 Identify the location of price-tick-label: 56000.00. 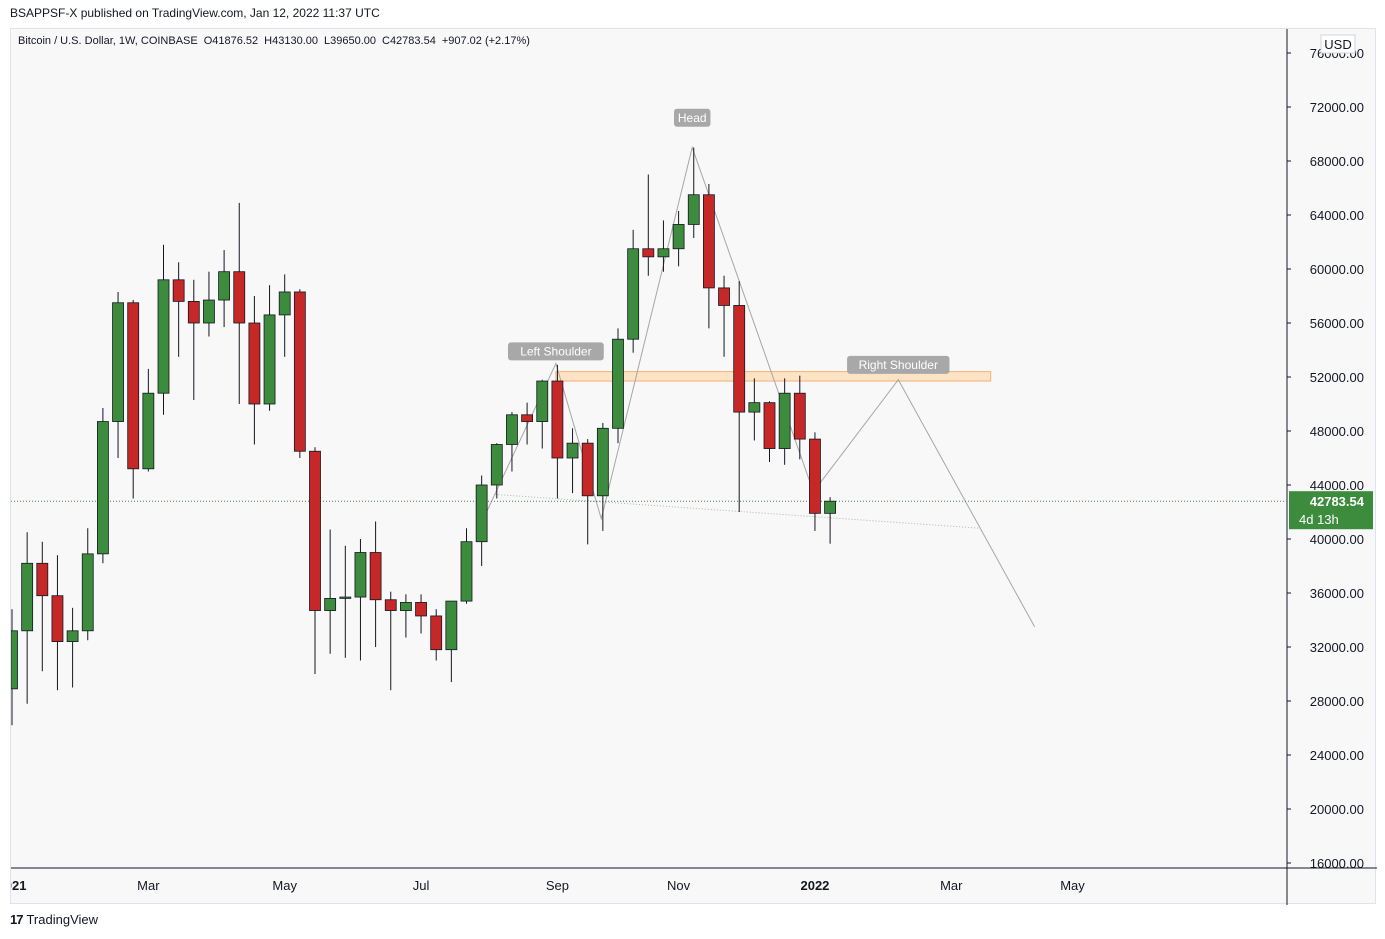
(1337, 323).